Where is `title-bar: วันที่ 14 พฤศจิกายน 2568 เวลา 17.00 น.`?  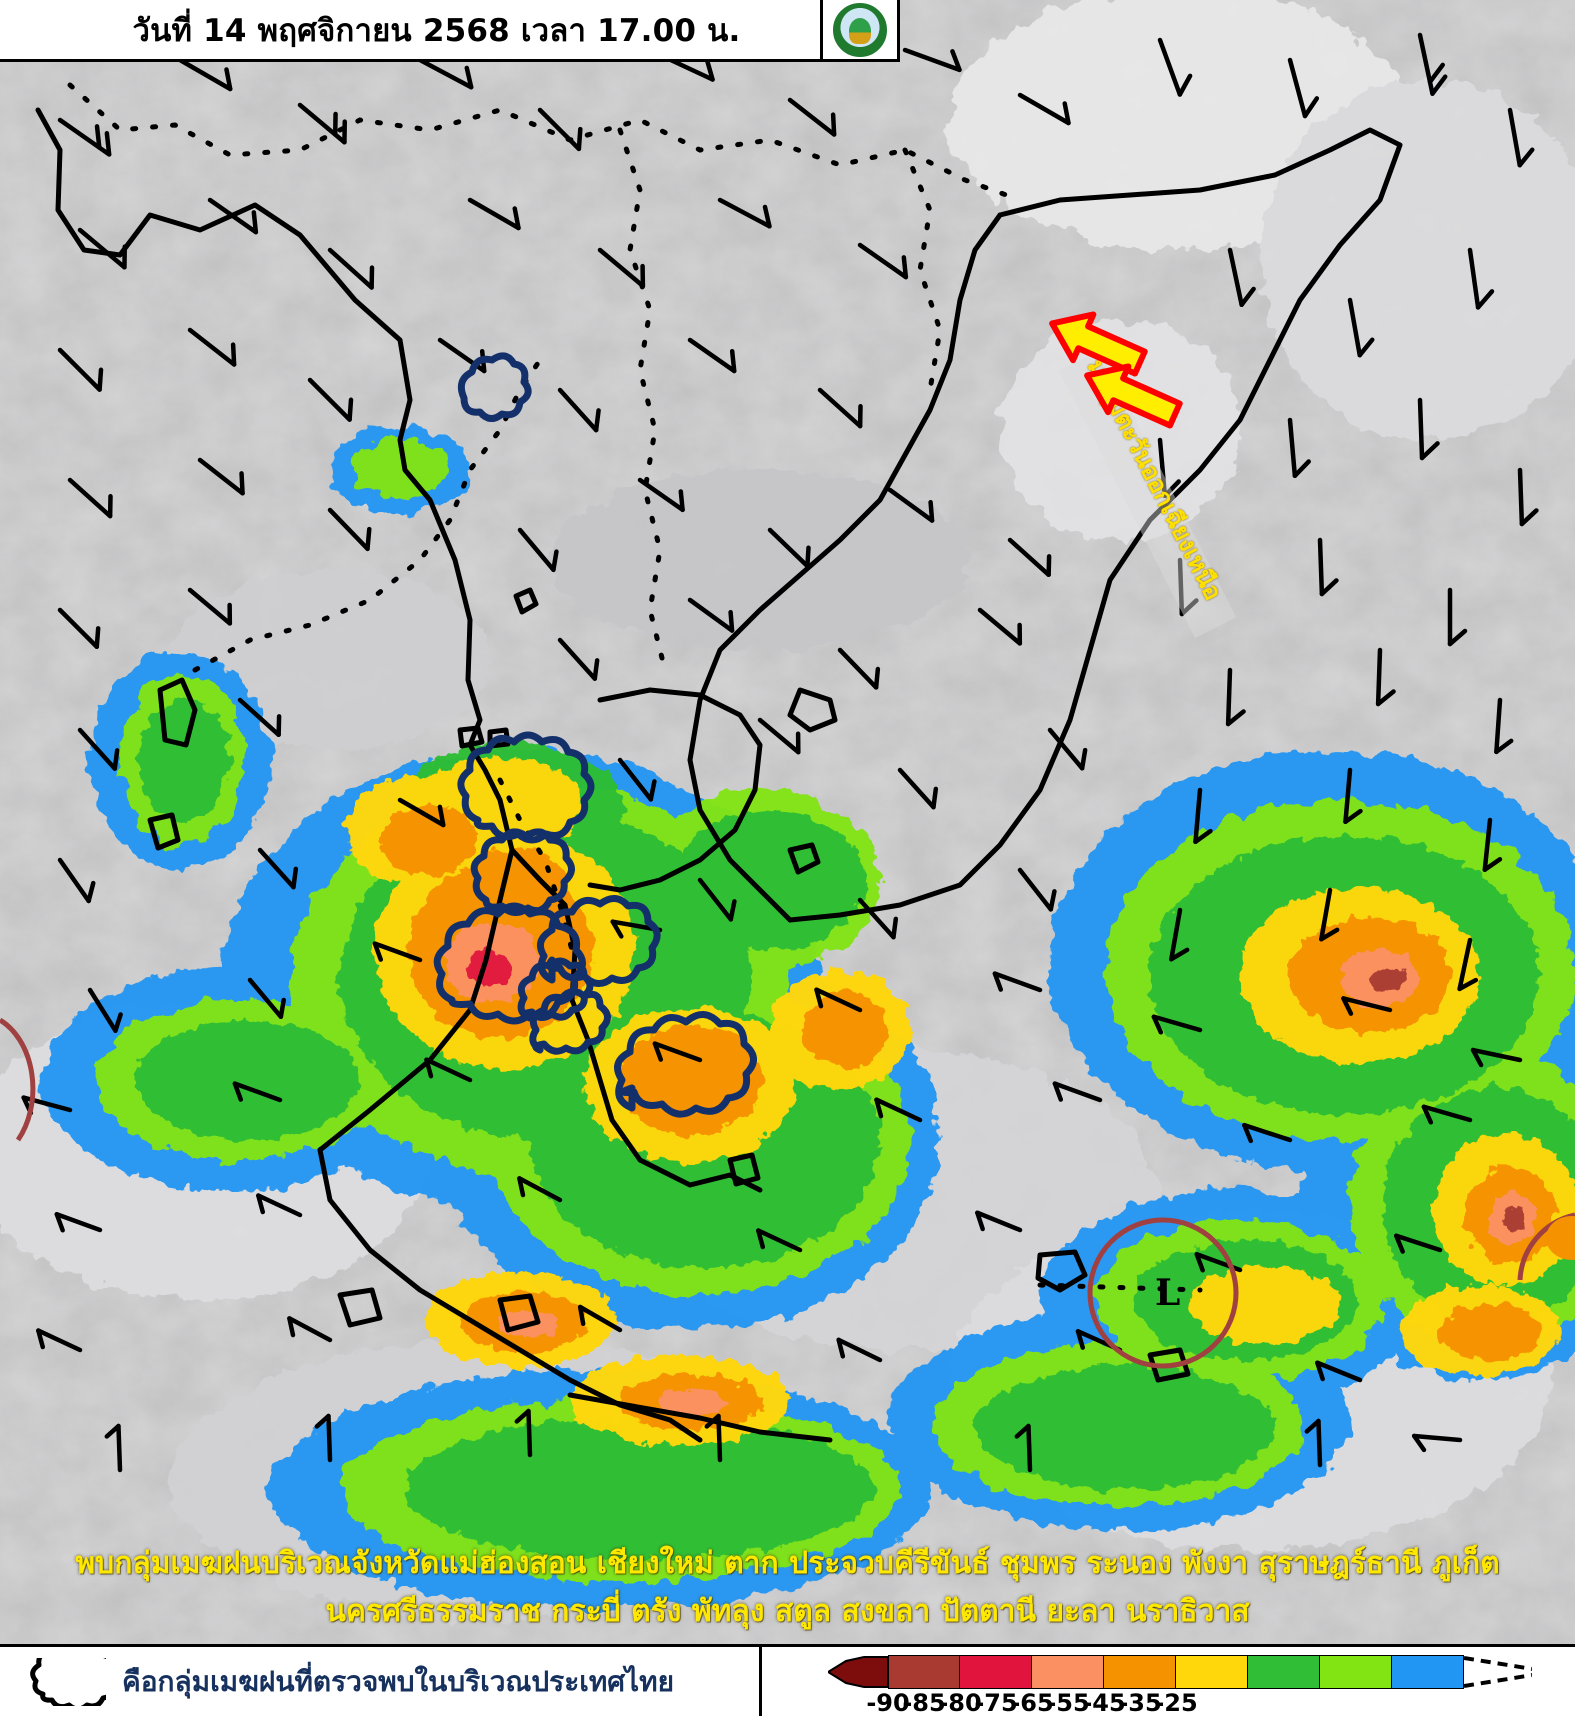 title-bar: วันที่ 14 พฤศจิกายน 2568 เวลา 17.00 น. is located at coordinates (420, 31).